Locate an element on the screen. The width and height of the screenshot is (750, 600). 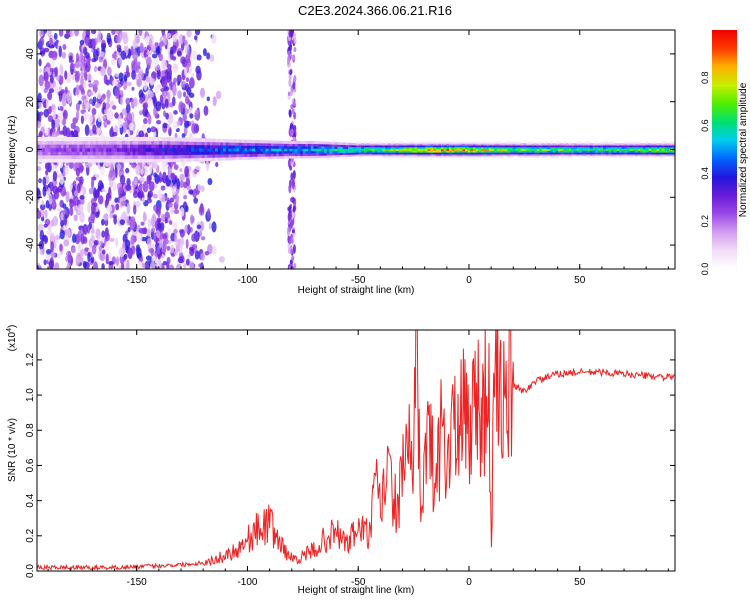
spectrogram-x-axis-label: Height of straight line (km) is located at coordinates (356, 290).